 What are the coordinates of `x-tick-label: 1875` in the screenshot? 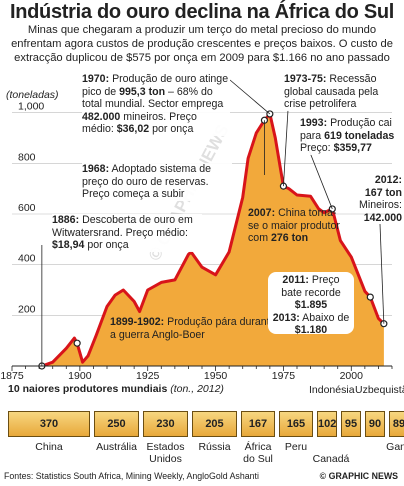 It's located at (12, 376).